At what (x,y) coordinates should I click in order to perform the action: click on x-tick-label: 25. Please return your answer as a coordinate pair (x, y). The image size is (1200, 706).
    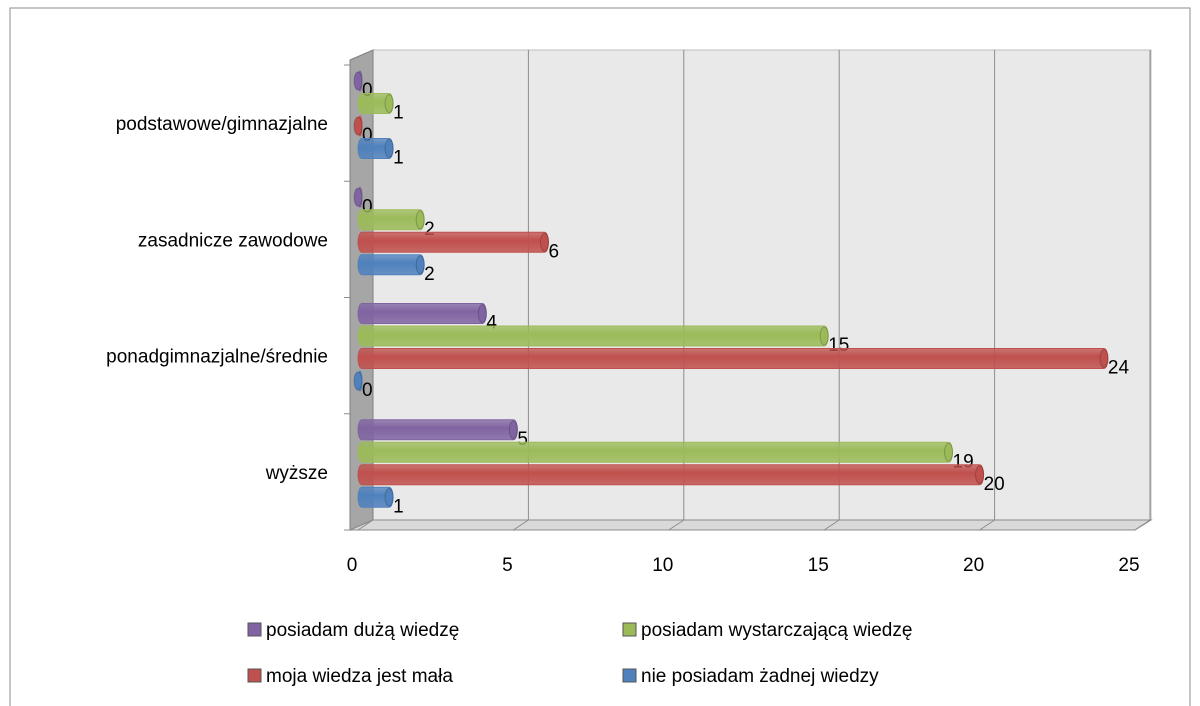
    Looking at the image, I should click on (1128, 565).